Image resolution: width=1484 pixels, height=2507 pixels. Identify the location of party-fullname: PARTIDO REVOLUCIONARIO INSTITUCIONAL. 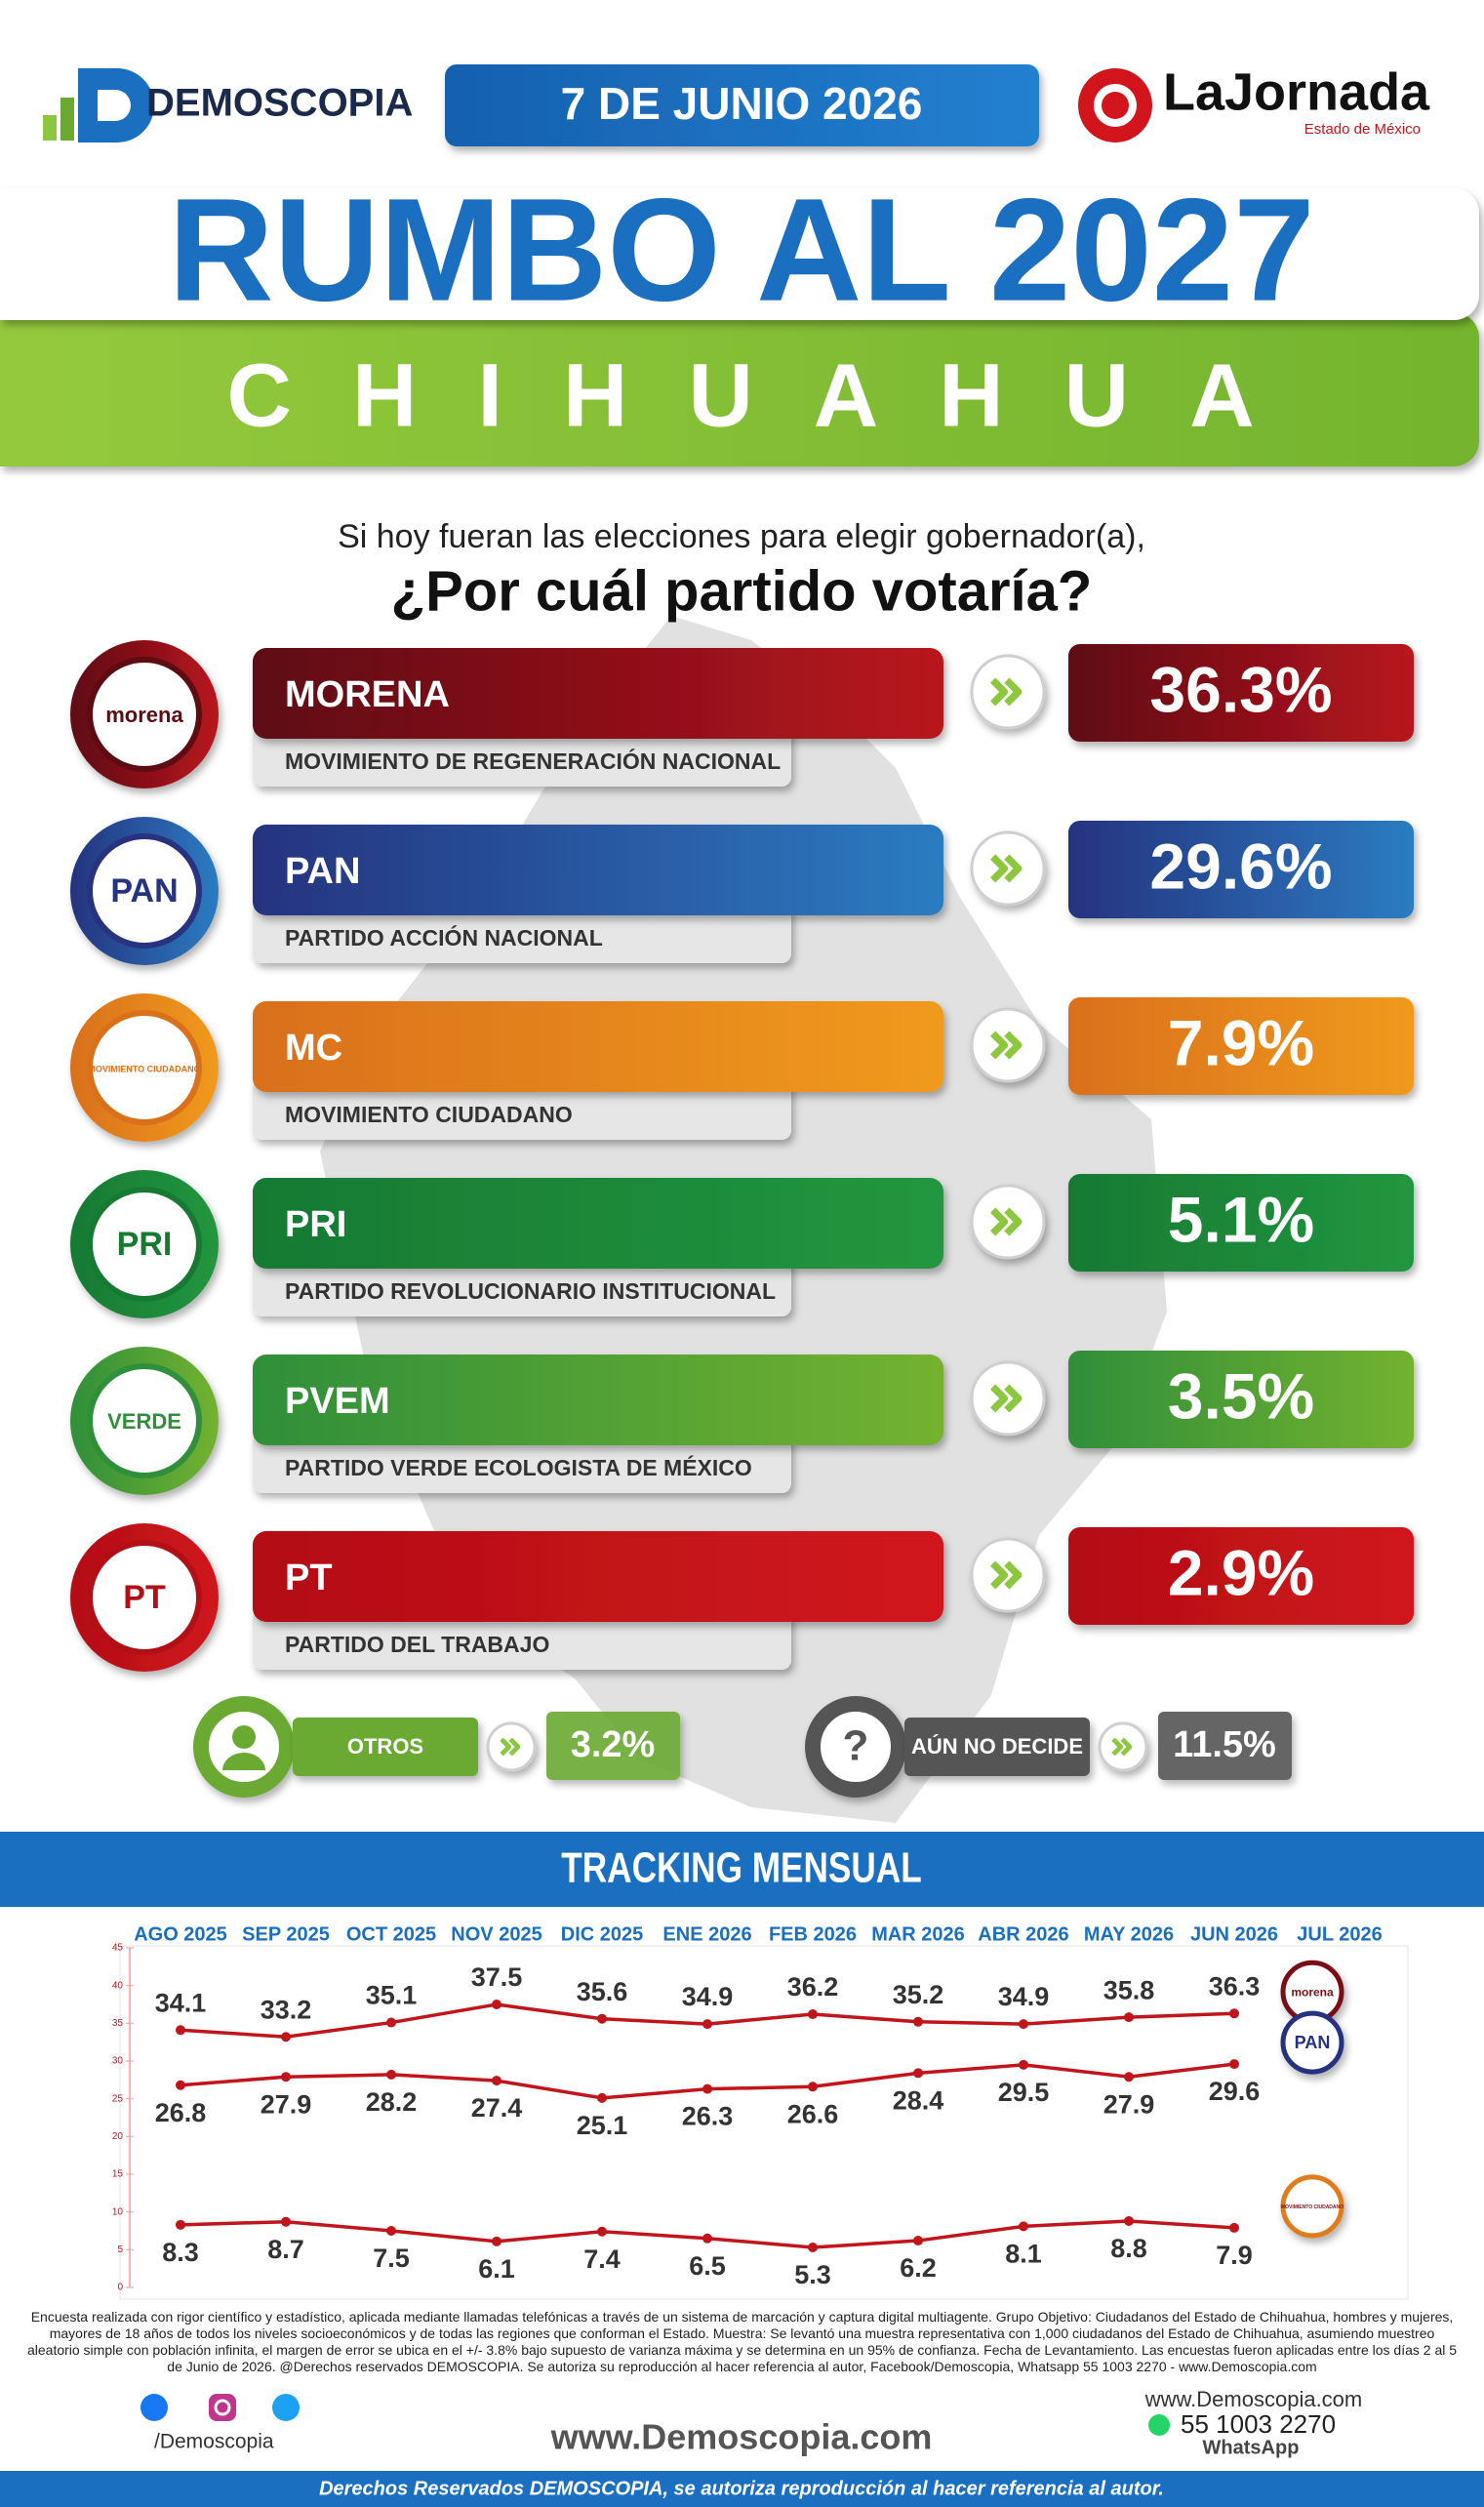
(530, 1291).